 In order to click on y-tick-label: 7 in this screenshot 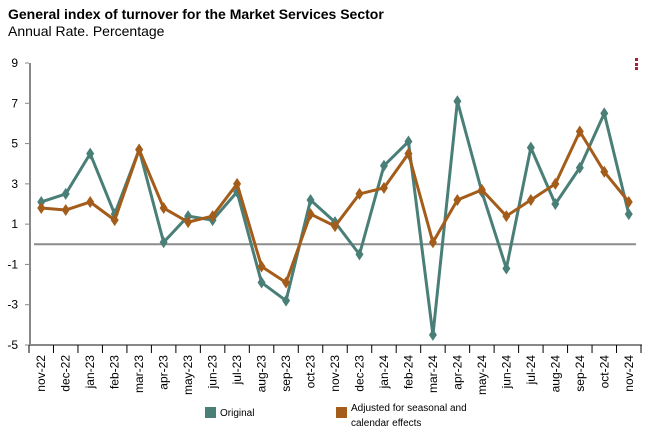, I will do `click(14, 103)`.